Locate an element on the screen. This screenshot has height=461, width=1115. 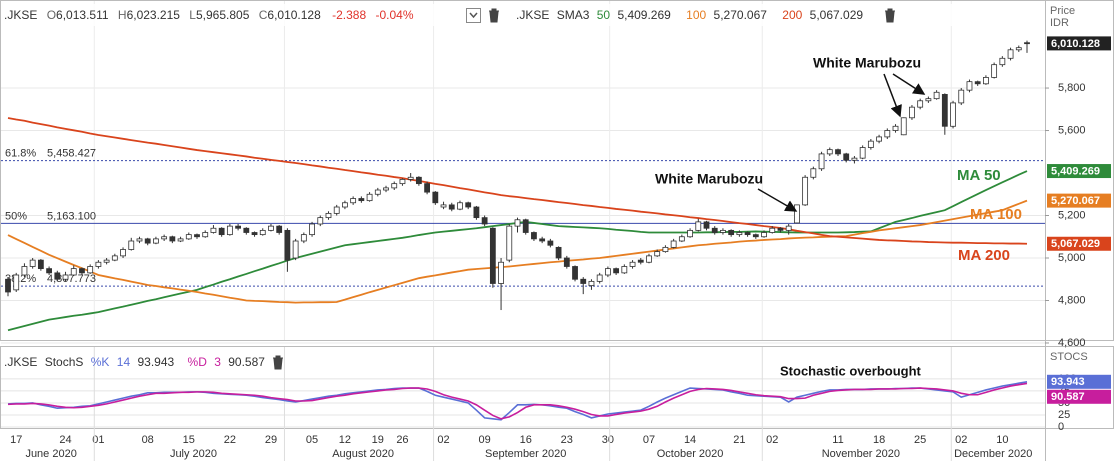
month-label: August 2020 is located at coordinates (363, 454).